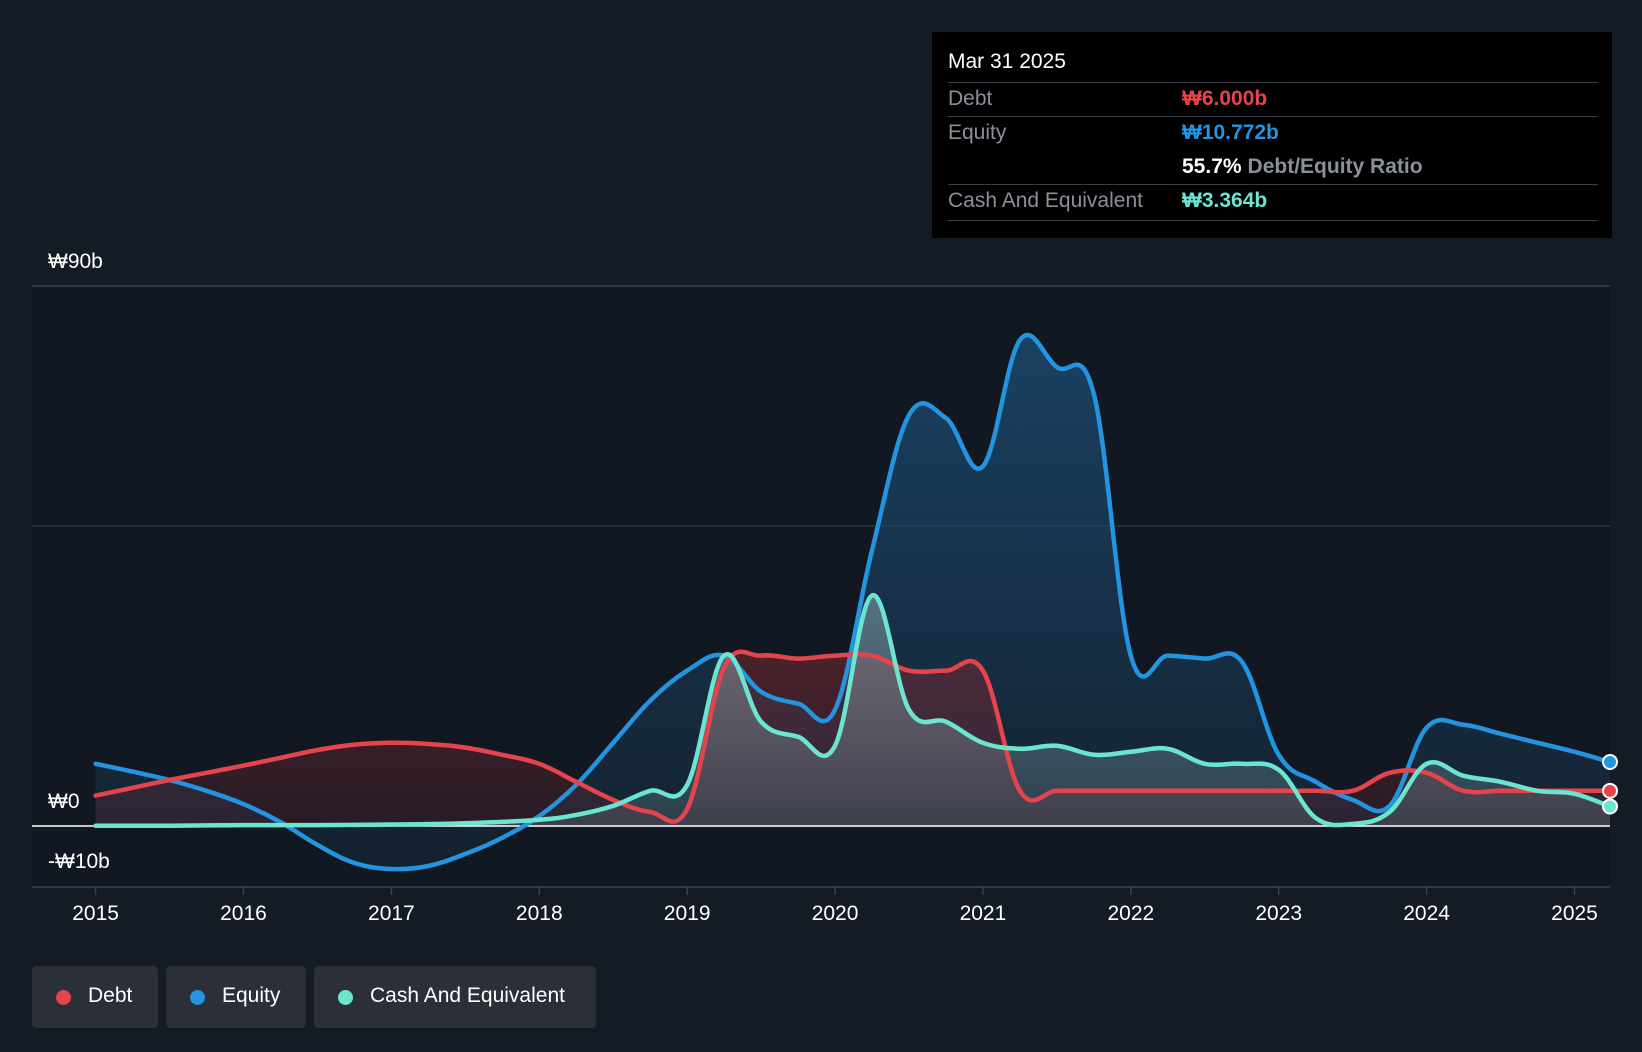 The image size is (1642, 1052). Describe the element at coordinates (835, 913) in the screenshot. I see `x-tick-label: 2020` at that location.